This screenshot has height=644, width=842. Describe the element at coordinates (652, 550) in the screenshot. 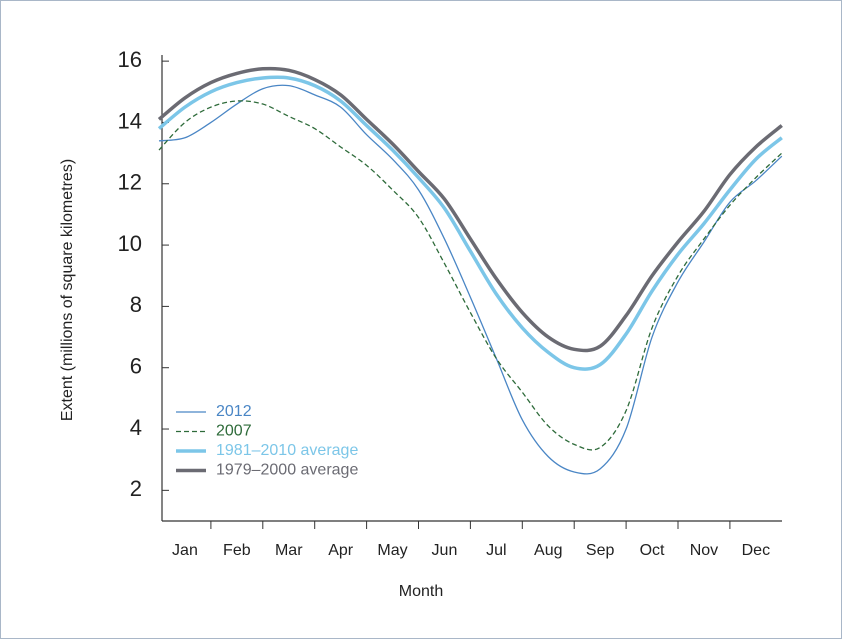

I see `x-tick-label: Oct` at that location.